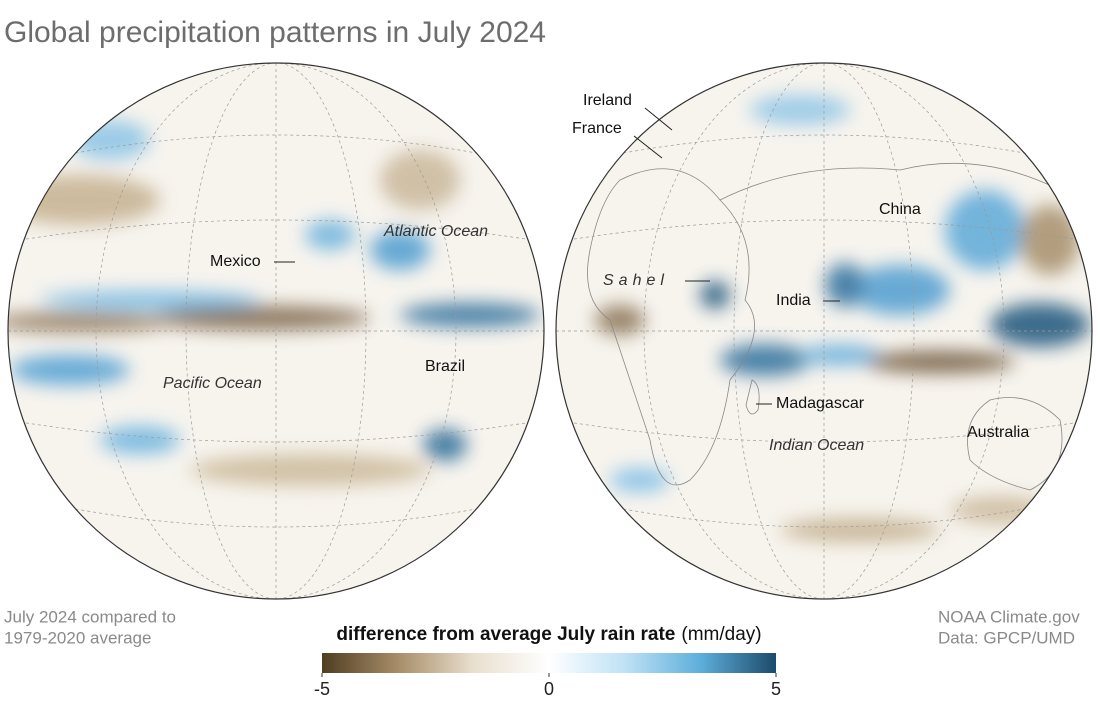 The width and height of the screenshot is (1100, 706). Describe the element at coordinates (77, 637) in the screenshot. I see `note-line: 1979-2020 average` at that location.